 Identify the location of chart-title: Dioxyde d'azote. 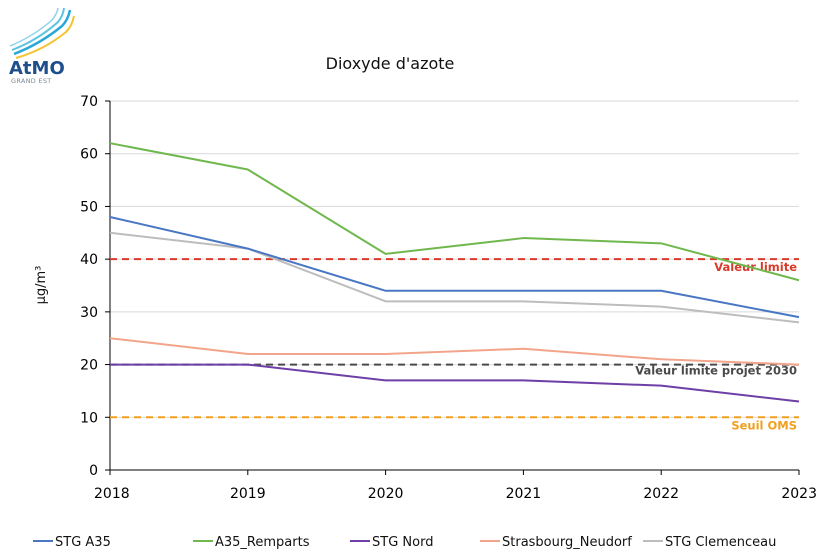
(390, 63).